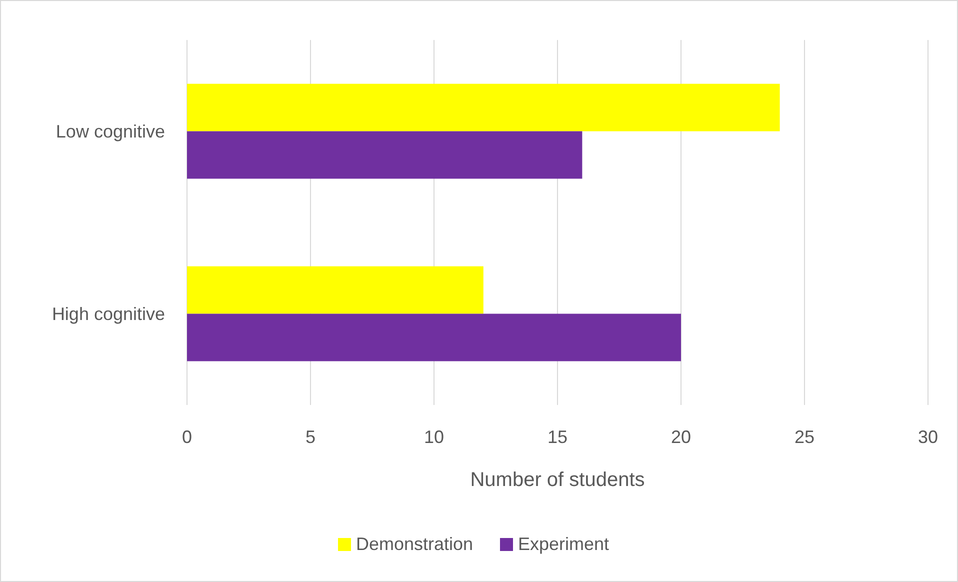  What do you see at coordinates (804, 437) in the screenshot?
I see `x-tick-label: 25` at bounding box center [804, 437].